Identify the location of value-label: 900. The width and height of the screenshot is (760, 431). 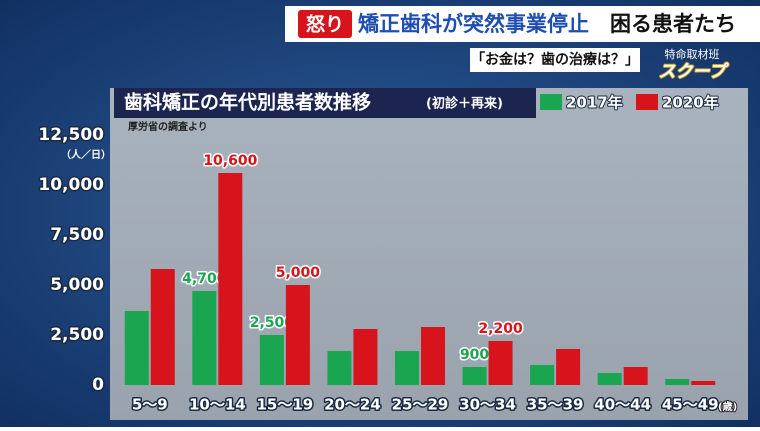
(474, 355).